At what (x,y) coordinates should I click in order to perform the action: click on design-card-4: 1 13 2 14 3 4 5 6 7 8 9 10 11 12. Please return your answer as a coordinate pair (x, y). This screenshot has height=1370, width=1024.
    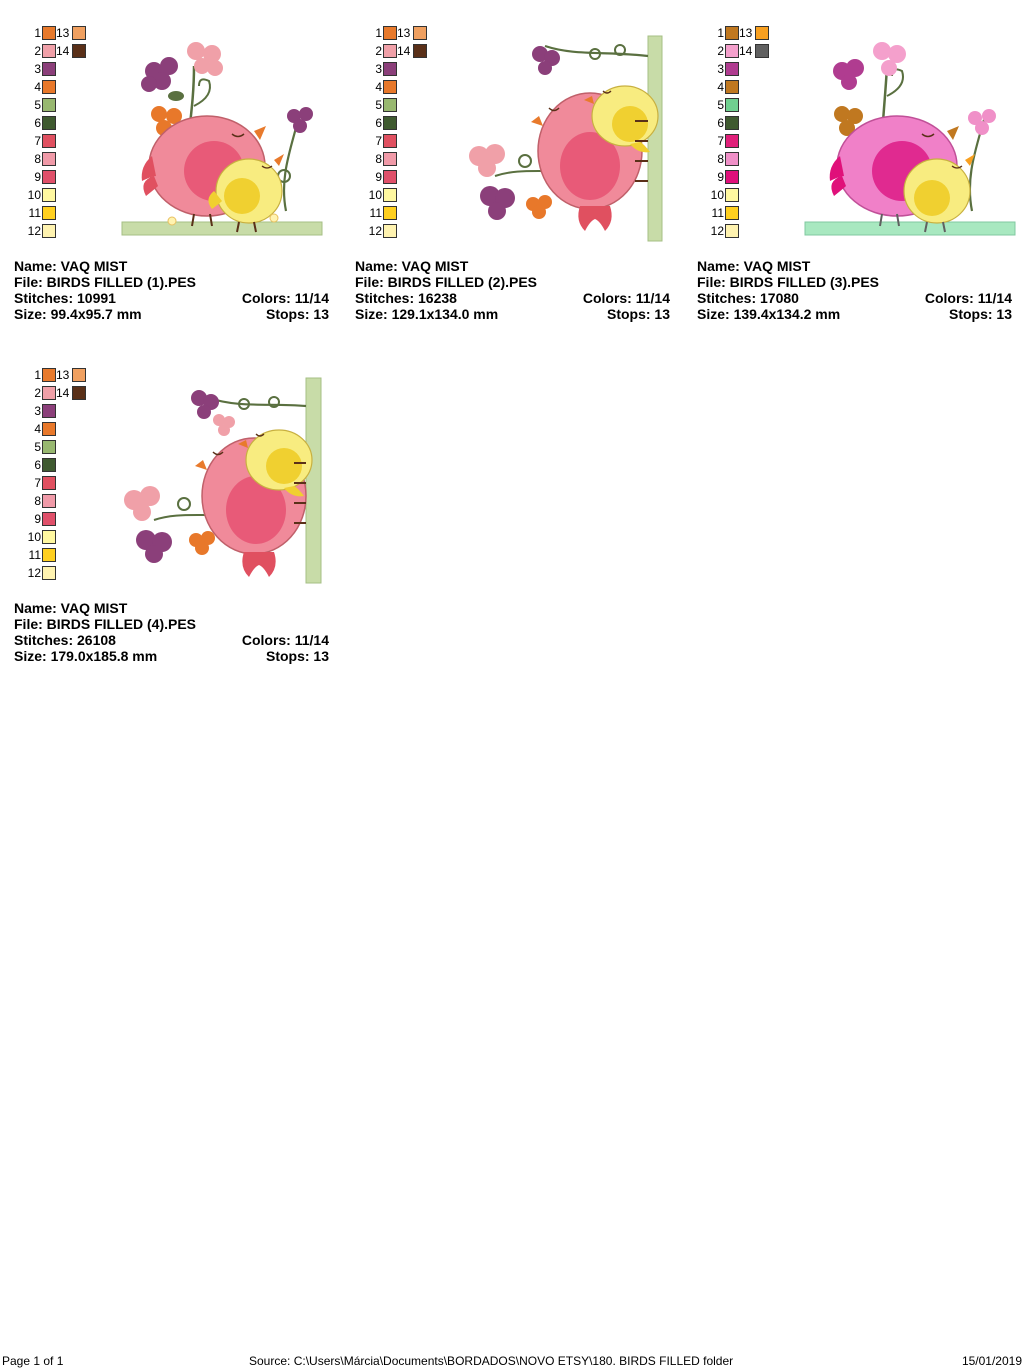
    Looking at the image, I should click on (179, 530).